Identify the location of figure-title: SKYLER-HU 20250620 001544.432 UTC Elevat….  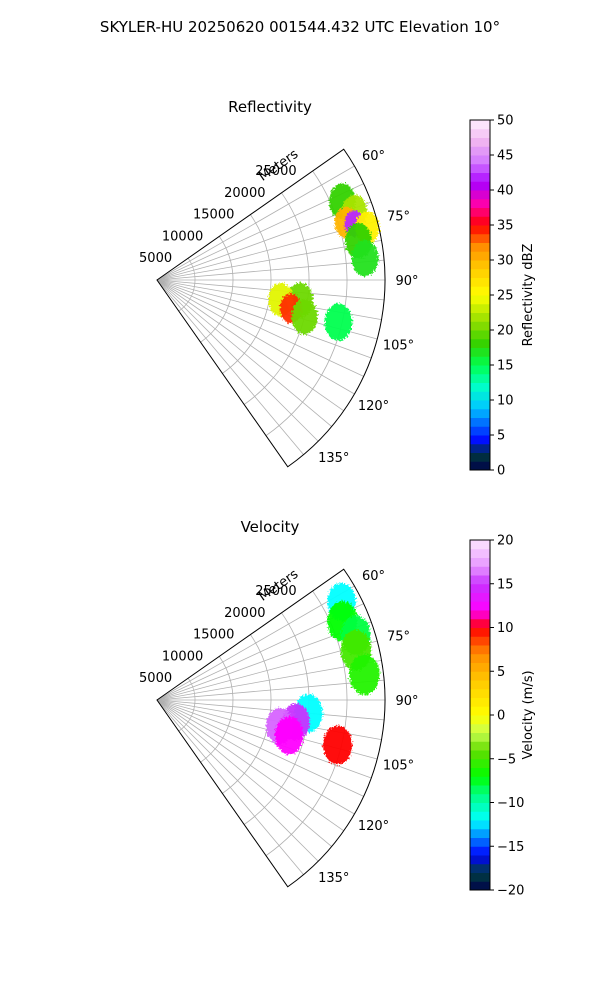
(300, 27).